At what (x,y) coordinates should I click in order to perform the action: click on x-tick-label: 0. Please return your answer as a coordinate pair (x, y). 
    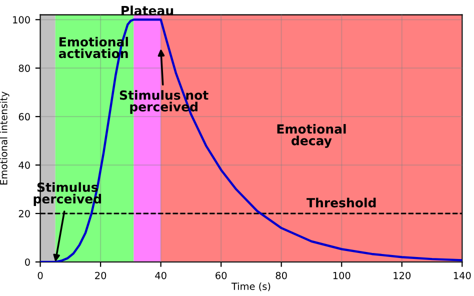
    Looking at the image, I should click on (40, 276).